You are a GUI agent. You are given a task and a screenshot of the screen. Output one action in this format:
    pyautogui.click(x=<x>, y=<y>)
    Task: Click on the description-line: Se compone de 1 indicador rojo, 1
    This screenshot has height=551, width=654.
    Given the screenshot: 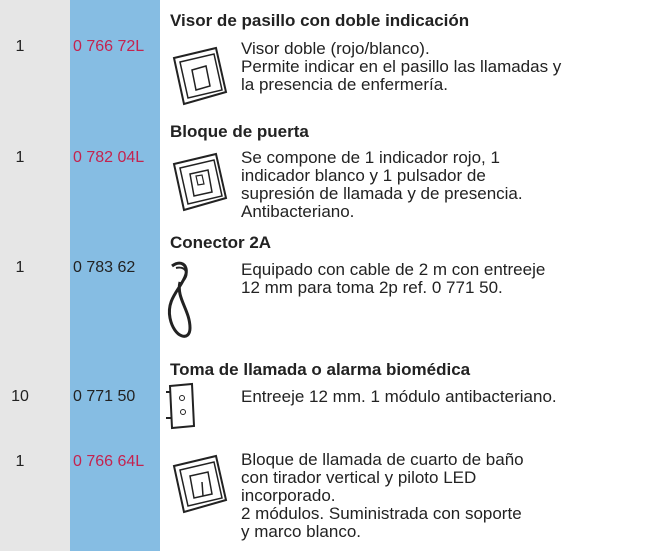 What is the action you would take?
    pyautogui.click(x=370, y=157)
    